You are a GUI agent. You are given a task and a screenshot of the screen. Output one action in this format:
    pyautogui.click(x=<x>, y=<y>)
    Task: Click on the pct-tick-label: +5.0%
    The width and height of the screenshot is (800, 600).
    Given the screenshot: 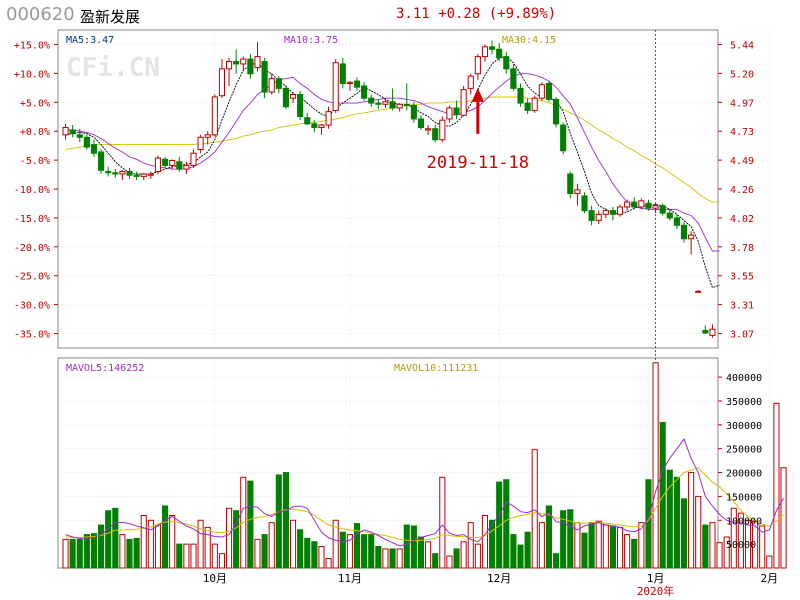 What is the action you would take?
    pyautogui.click(x=35, y=103)
    